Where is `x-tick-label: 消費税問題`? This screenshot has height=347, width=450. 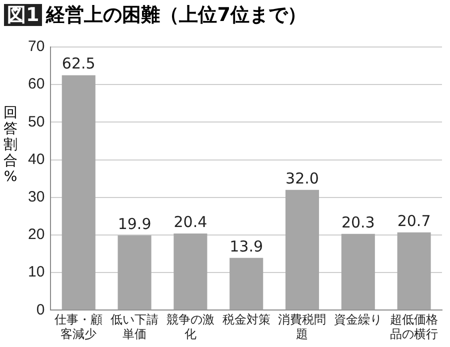
x-tick-label: 消費税問題 is located at coordinates (302, 327).